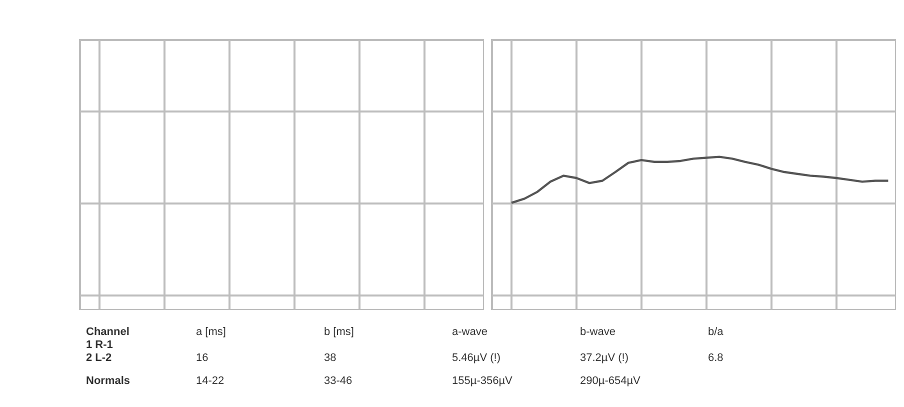 This screenshot has width=904, height=407. Describe the element at coordinates (109, 381) in the screenshot. I see `text: Normals` at that location.